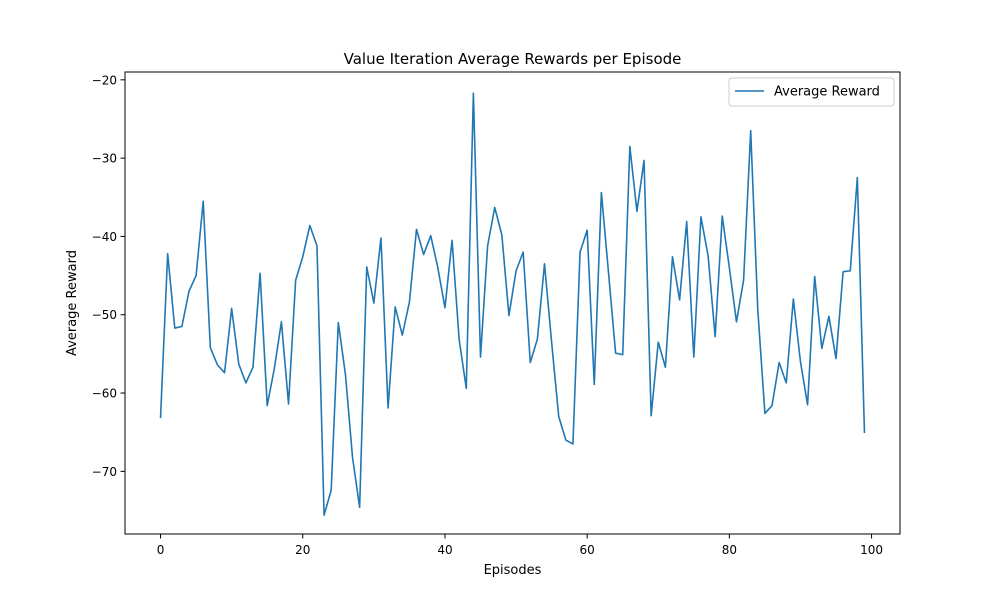  Describe the element at coordinates (104, 159) in the screenshot. I see `y-tick-label: −30` at that location.